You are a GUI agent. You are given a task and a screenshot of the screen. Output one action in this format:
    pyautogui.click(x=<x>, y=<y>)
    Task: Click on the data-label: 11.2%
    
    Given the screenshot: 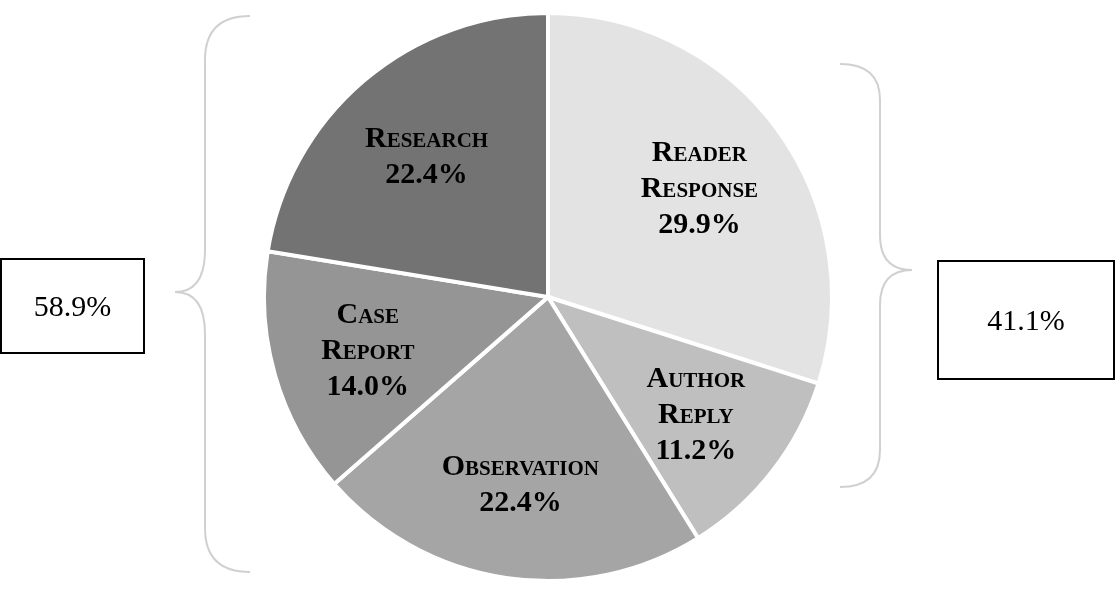 What is the action you would take?
    pyautogui.click(x=696, y=448)
    